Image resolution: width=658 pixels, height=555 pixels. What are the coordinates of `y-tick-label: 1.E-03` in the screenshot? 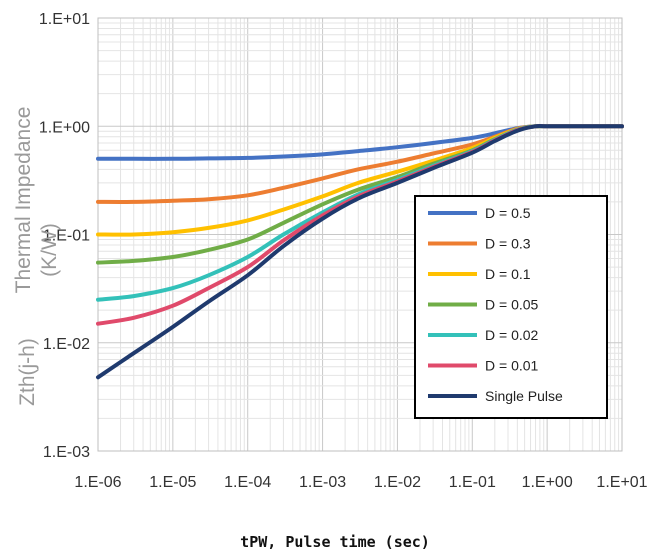 It's located at (66, 452).